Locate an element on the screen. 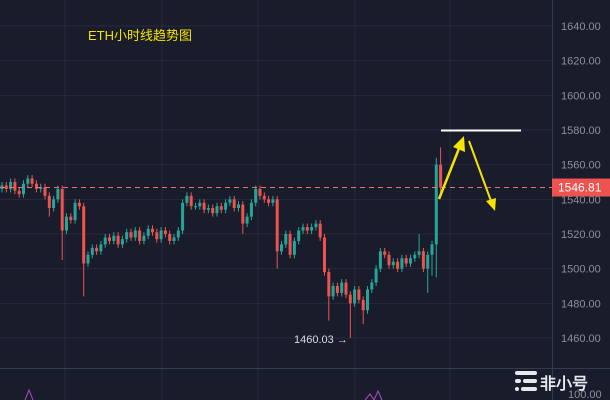 Image resolution: width=610 pixels, height=400 pixels. y-tick-label: 1500.00 is located at coordinates (581, 270).